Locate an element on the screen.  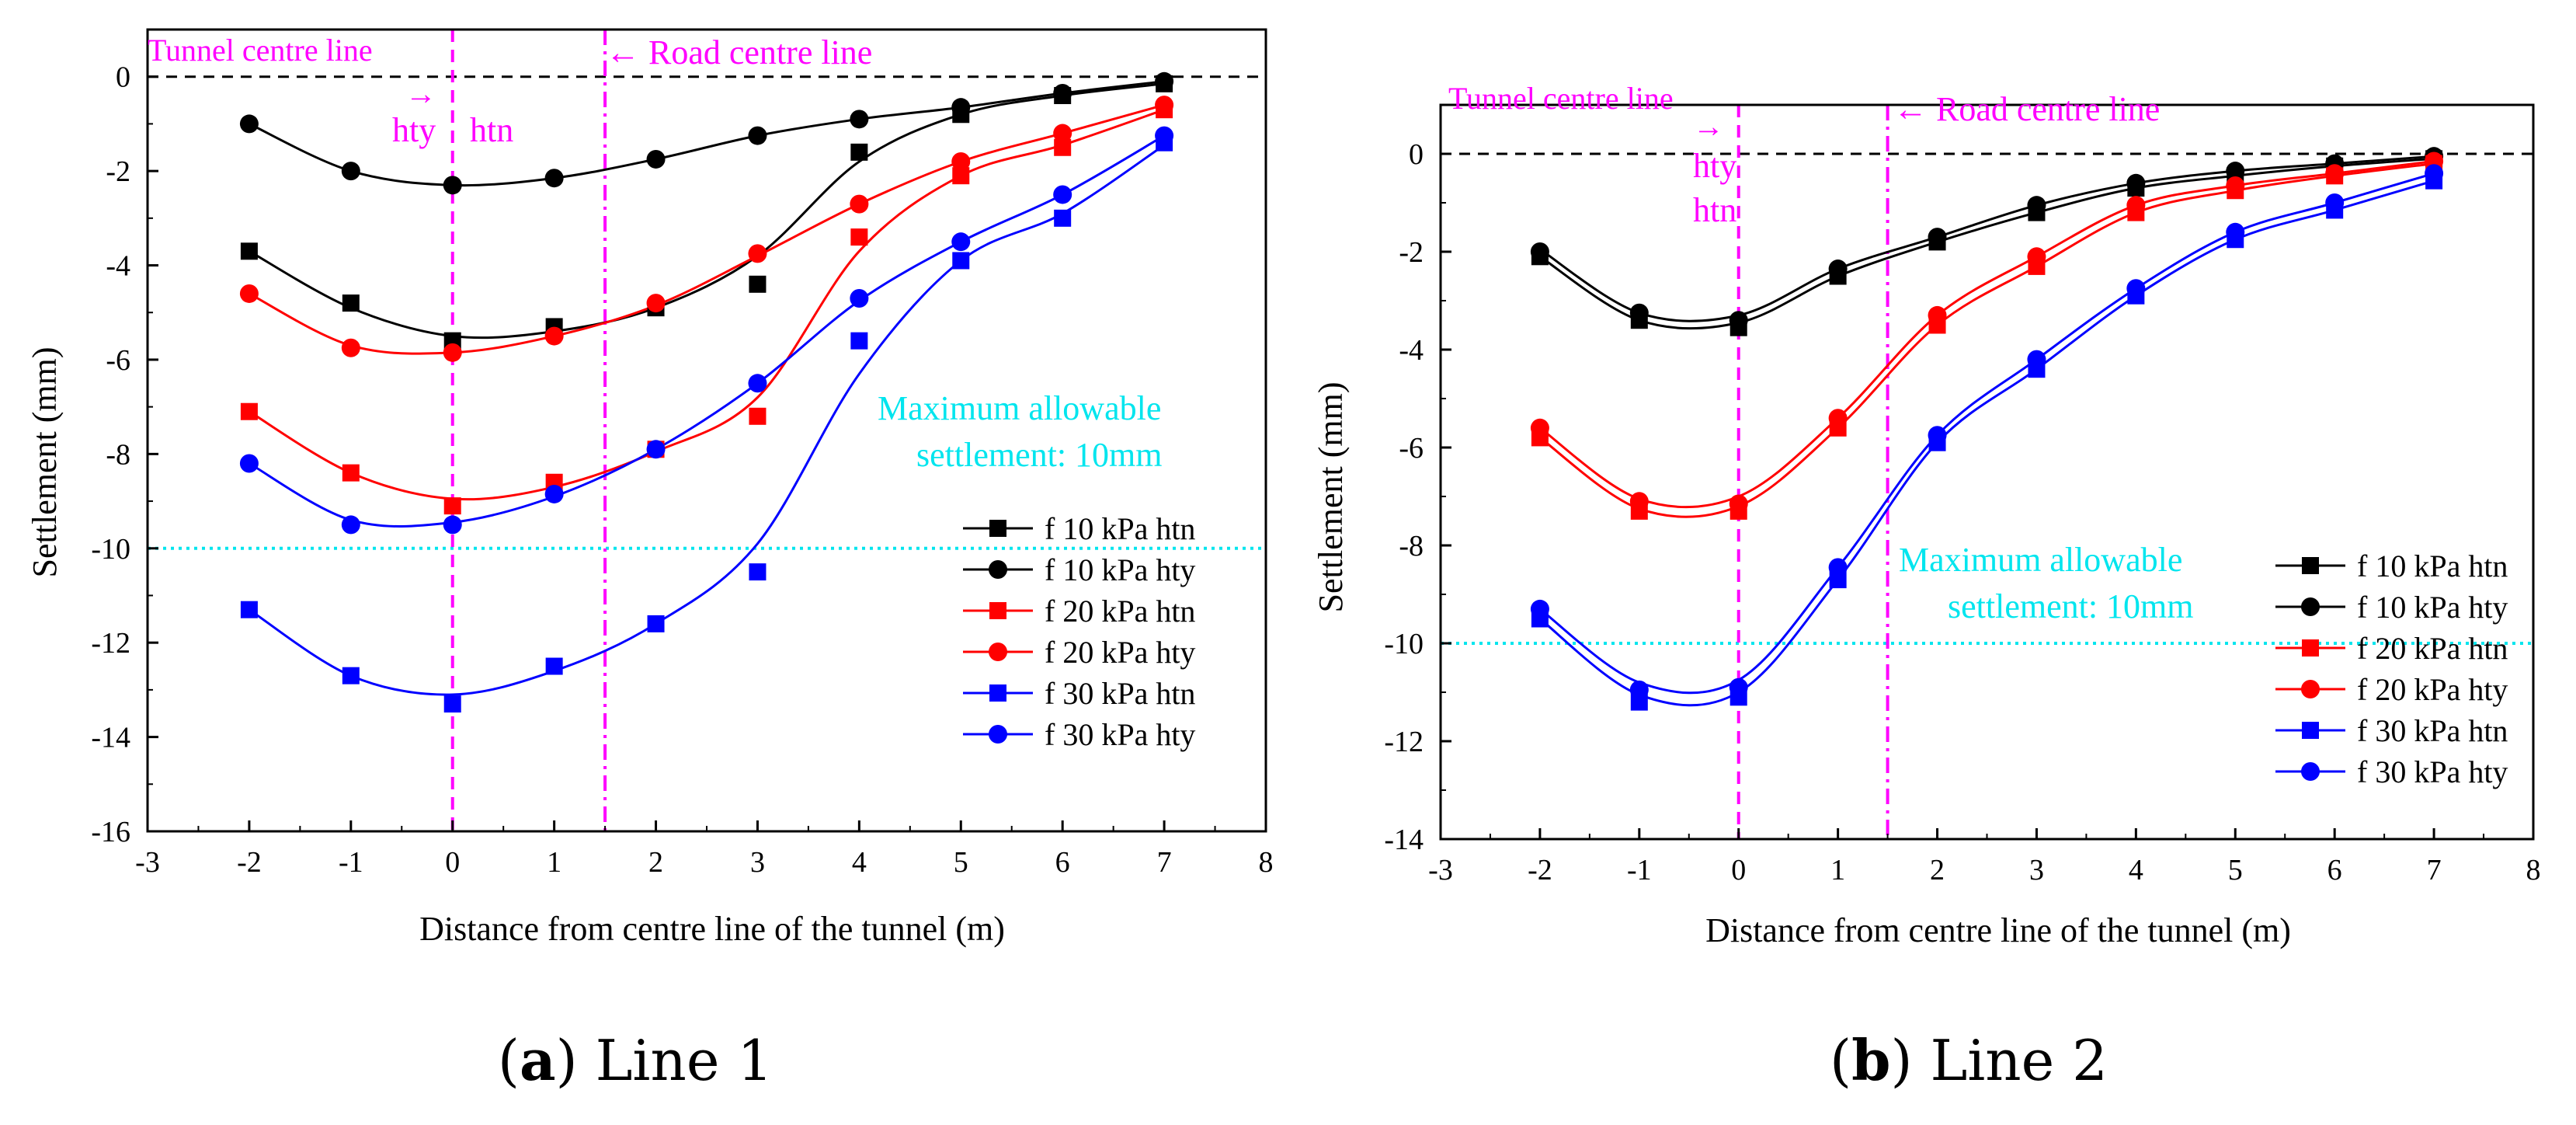
y-tick-label: -16 is located at coordinates (110, 832).